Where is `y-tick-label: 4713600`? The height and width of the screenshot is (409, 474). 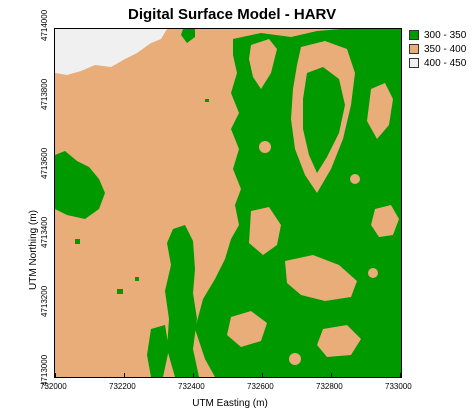
y-tick-label: 4713600 is located at coordinates (44, 163).